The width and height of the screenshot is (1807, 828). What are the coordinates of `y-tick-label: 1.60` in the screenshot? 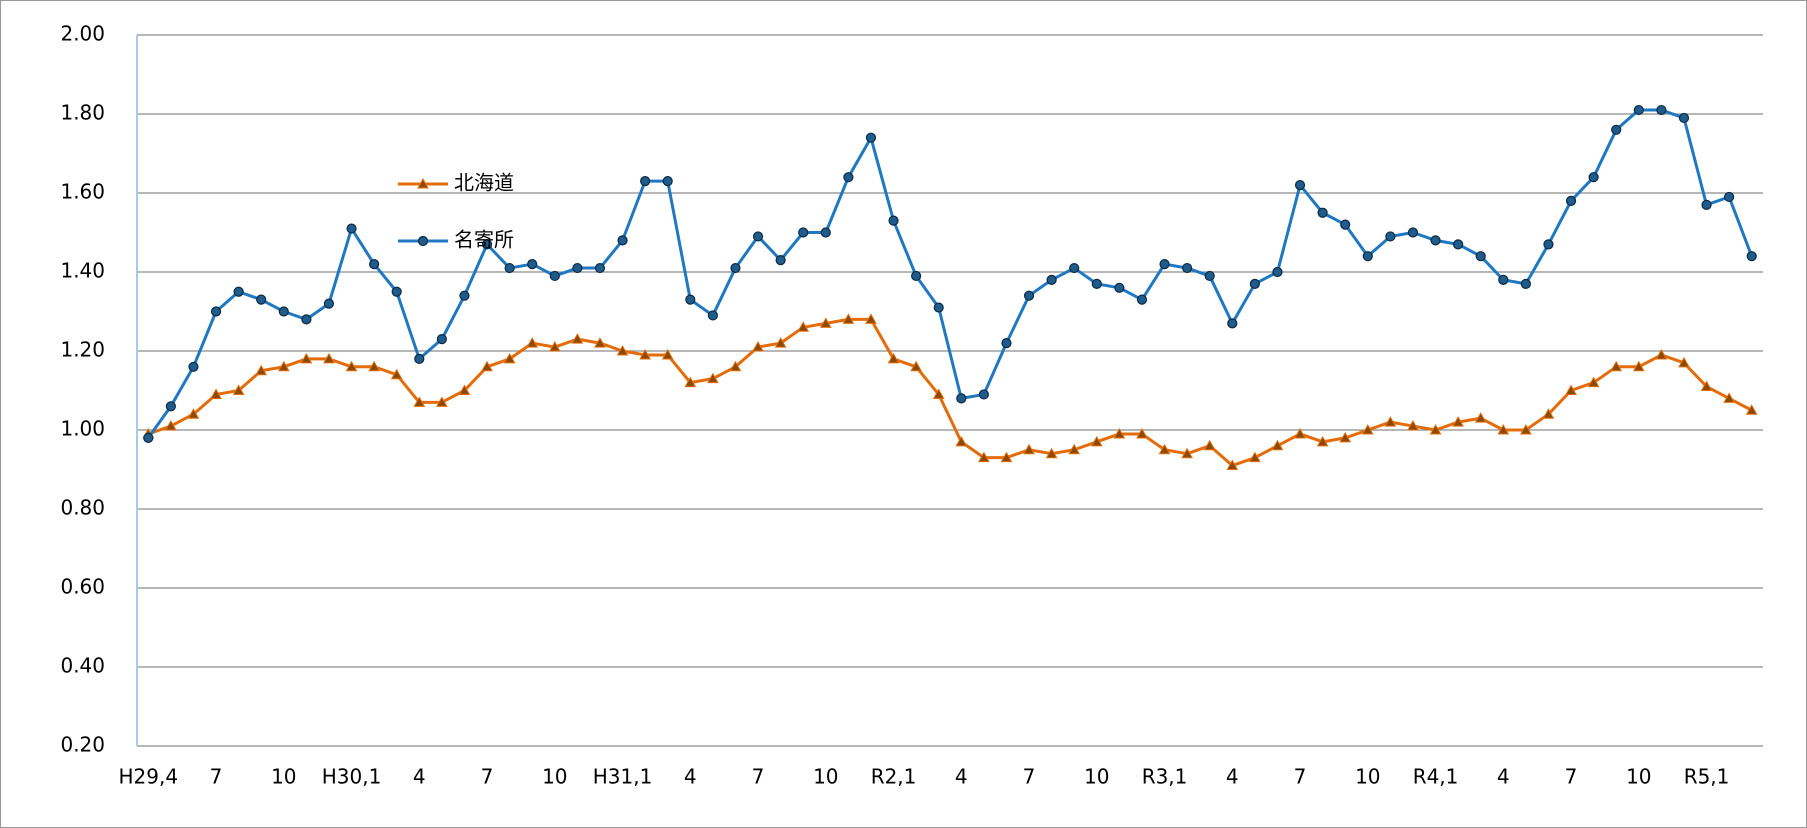 It's located at (82, 192).